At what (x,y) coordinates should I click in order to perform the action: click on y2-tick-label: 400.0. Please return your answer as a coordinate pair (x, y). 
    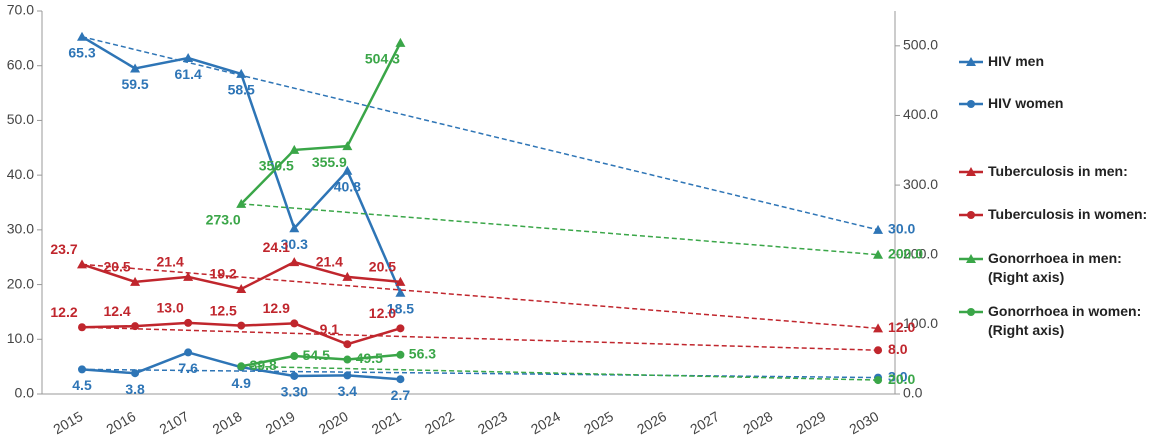
    Looking at the image, I should click on (920, 114).